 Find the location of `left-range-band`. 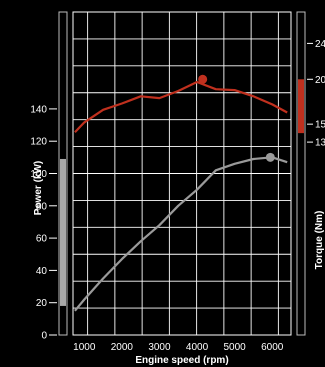

left-range-band is located at coordinates (63, 232).